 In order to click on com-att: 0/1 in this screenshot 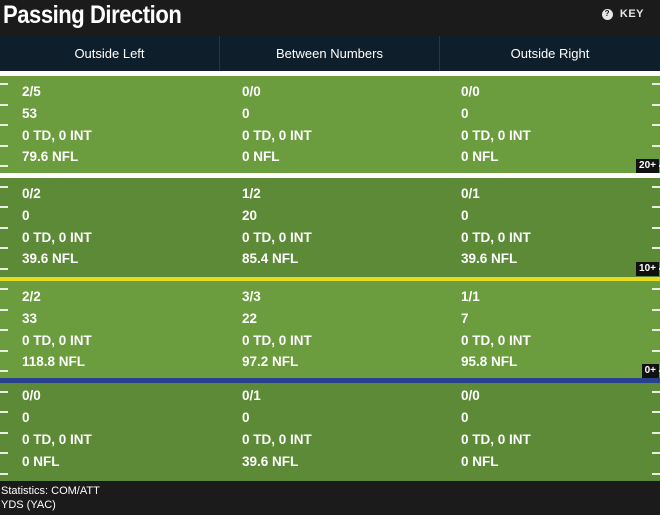, I will do `click(251, 395)`.